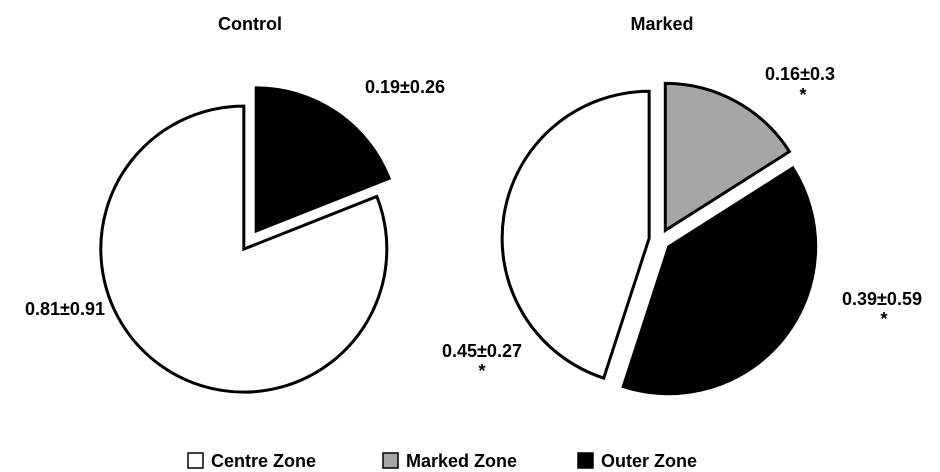 This screenshot has width=940, height=472. I want to click on legend-label: Centre Zone, so click(263, 461).